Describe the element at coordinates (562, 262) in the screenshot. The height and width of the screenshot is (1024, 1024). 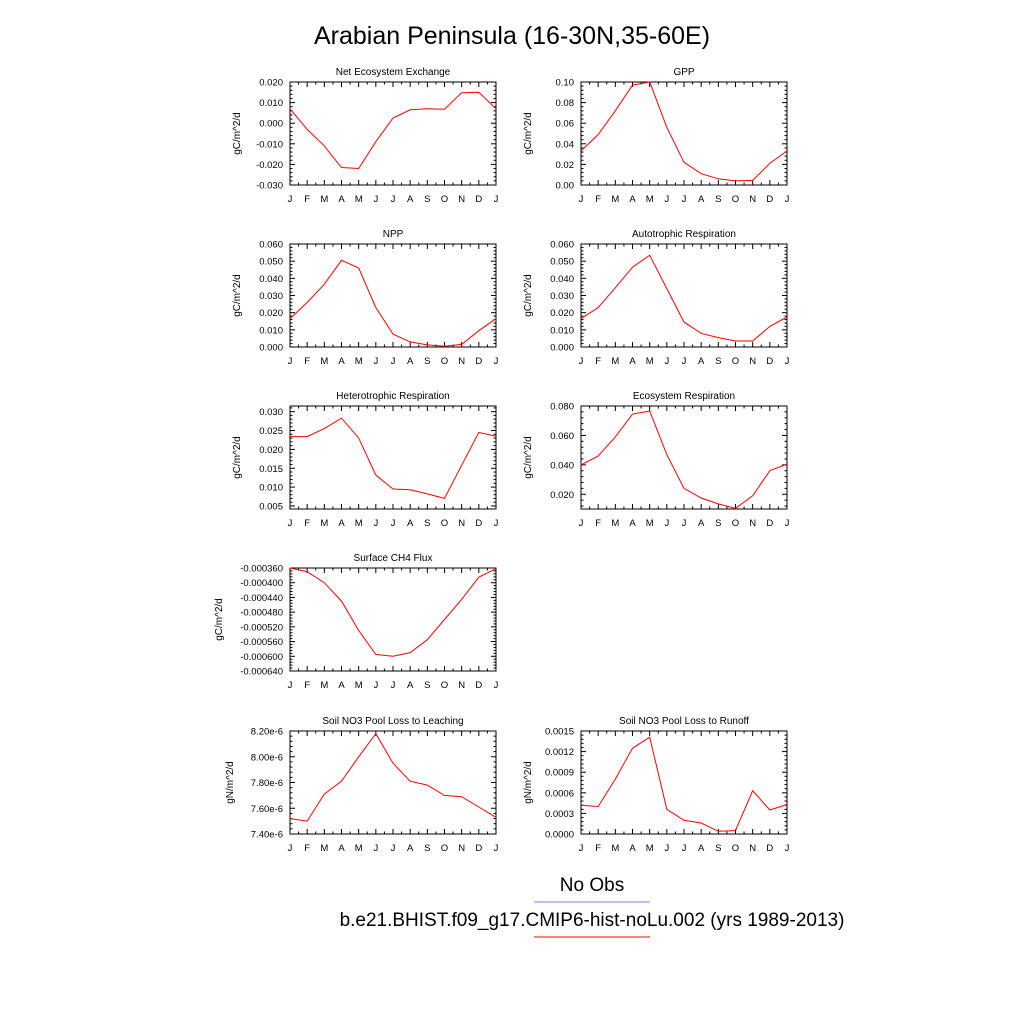
I see `y-tick-label: 0.050` at that location.